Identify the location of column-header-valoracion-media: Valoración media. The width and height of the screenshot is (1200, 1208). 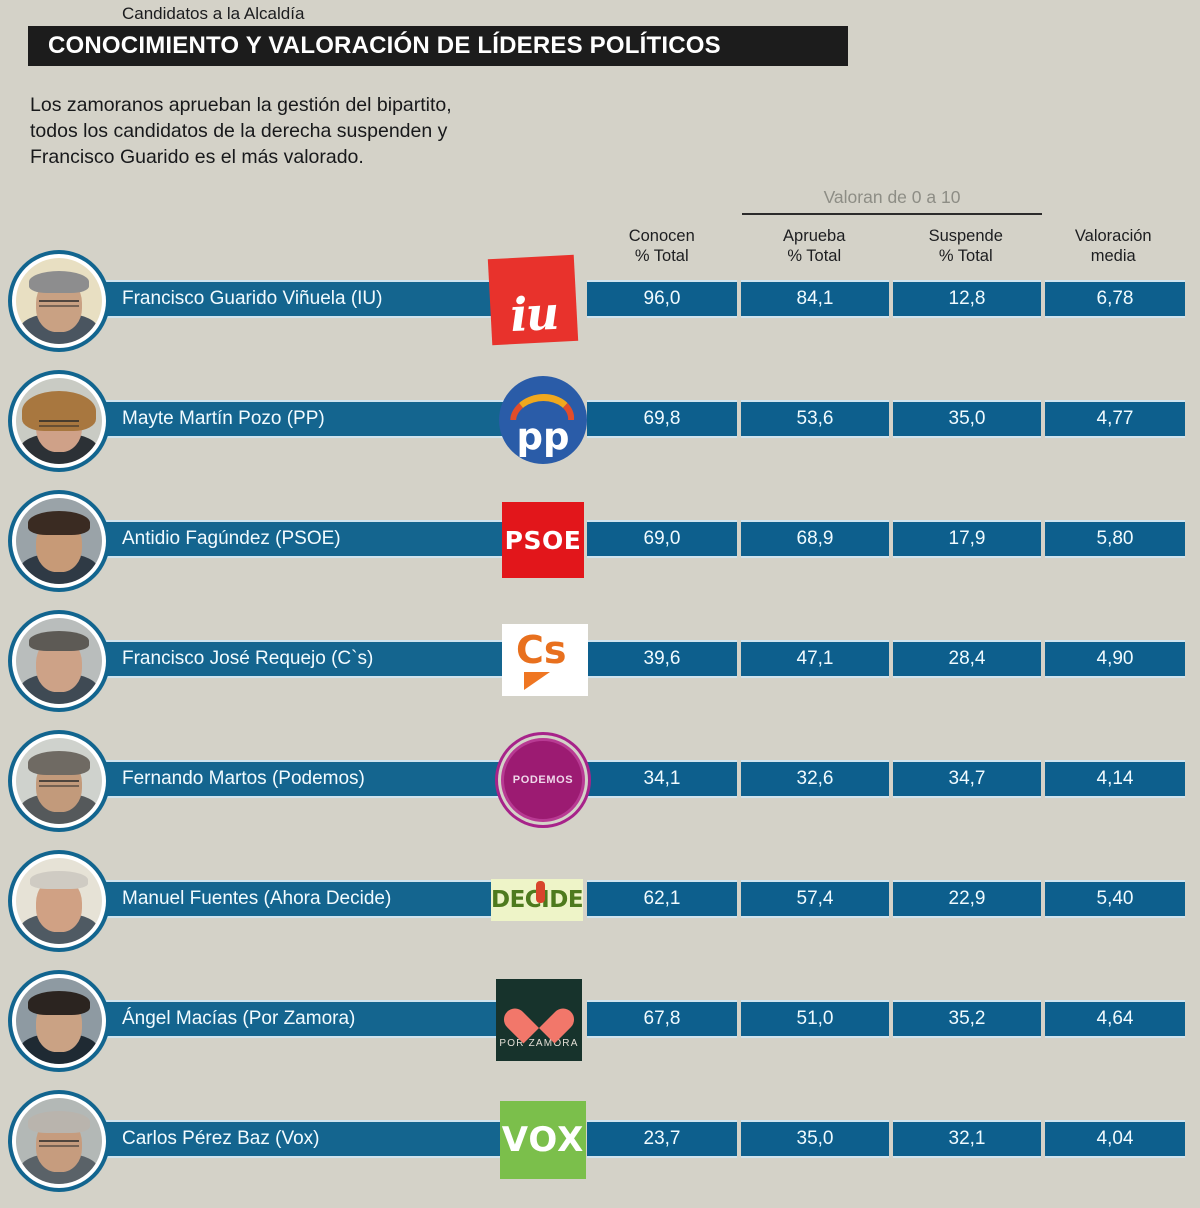
(1113, 246).